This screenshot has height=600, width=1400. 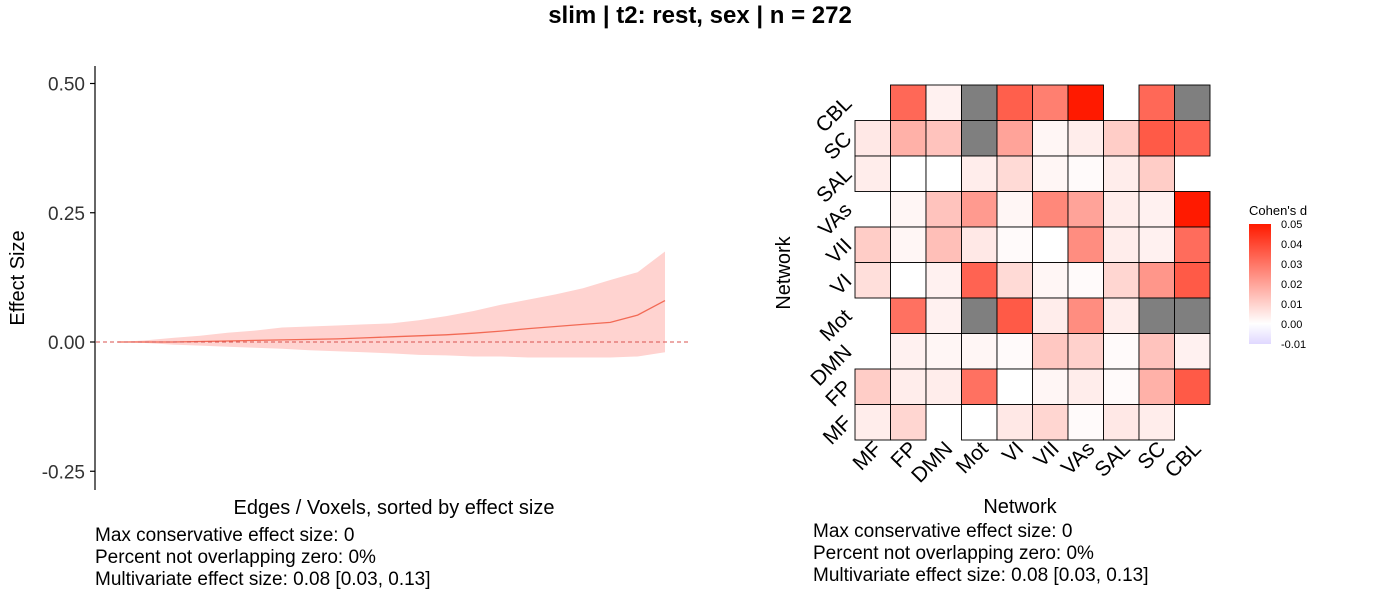 I want to click on heatmap-y-tick-label: MF, so click(x=838, y=431).